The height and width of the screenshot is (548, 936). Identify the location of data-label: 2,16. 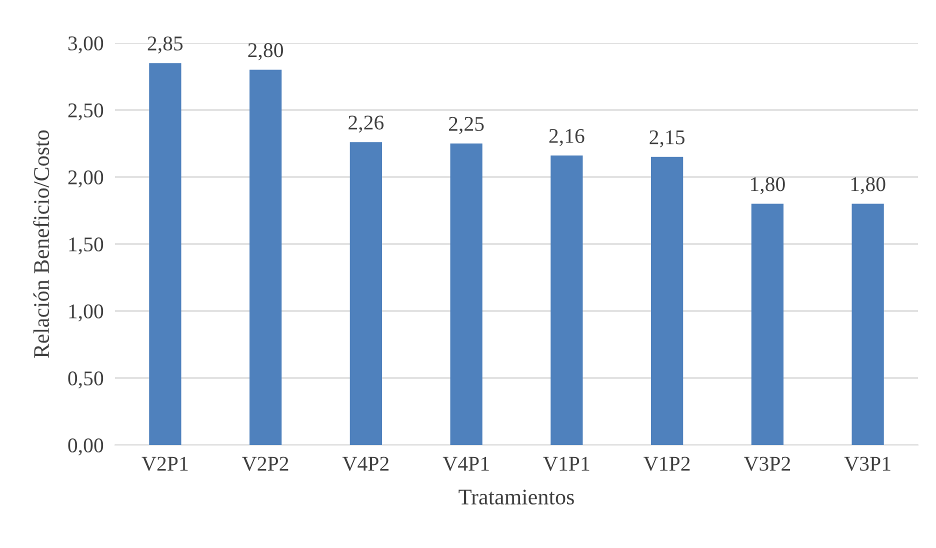
(566, 137).